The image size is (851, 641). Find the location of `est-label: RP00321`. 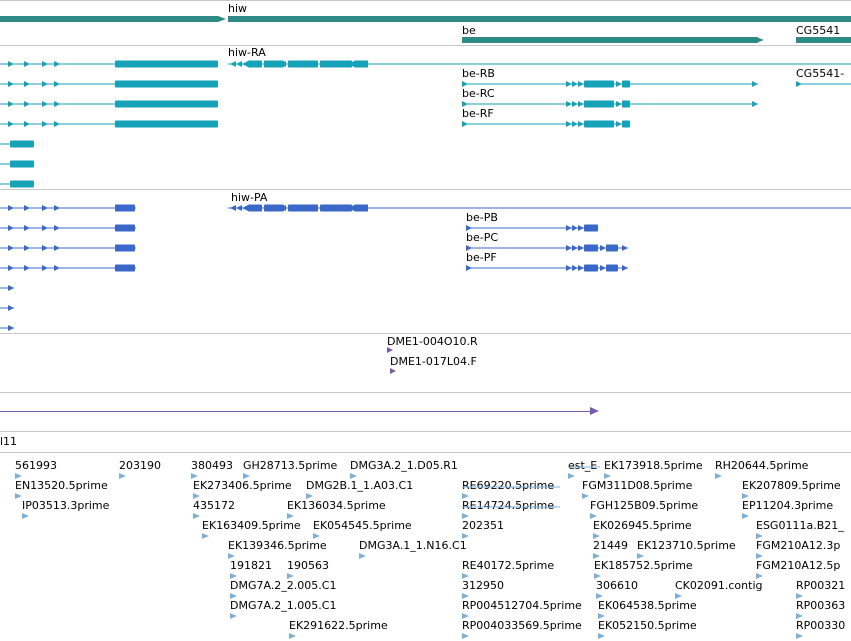

est-label: RP00321 is located at coordinates (821, 585).